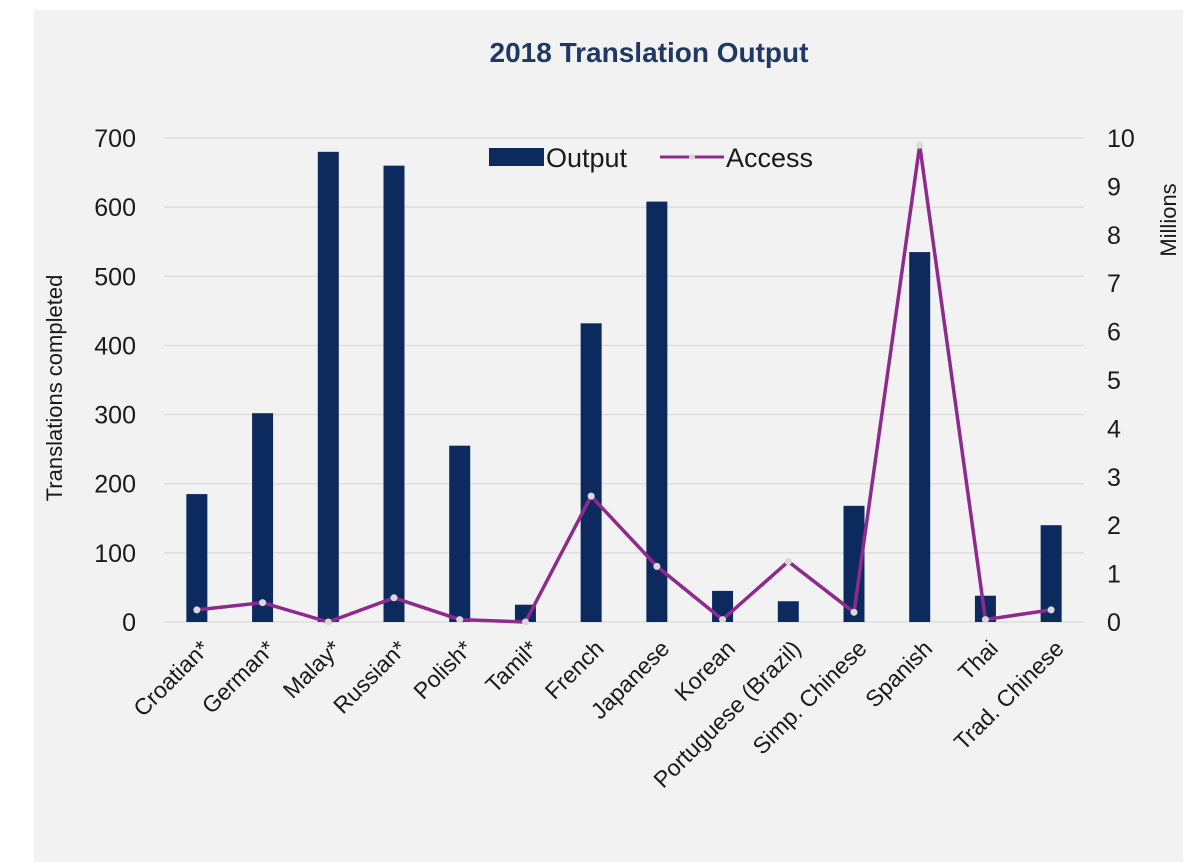  What do you see at coordinates (511, 666) in the screenshot?
I see `category-label: Tamil*` at bounding box center [511, 666].